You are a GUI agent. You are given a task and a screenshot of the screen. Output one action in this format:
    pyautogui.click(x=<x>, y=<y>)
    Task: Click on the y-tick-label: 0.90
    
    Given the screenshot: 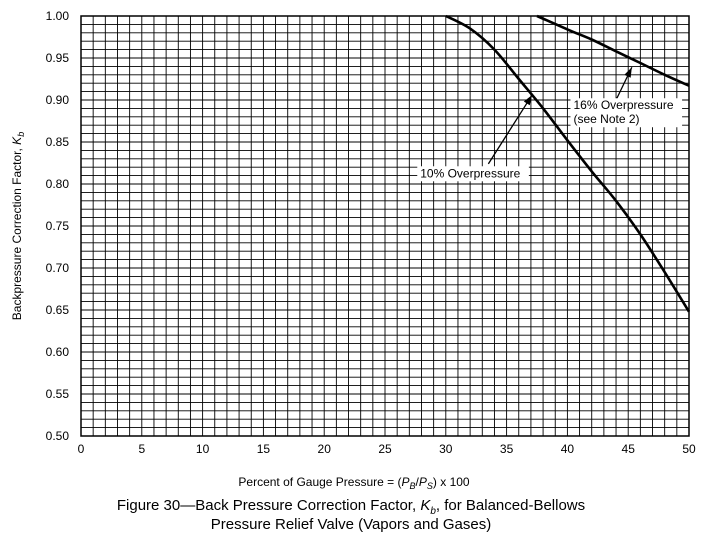 What is the action you would take?
    pyautogui.click(x=58, y=100)
    